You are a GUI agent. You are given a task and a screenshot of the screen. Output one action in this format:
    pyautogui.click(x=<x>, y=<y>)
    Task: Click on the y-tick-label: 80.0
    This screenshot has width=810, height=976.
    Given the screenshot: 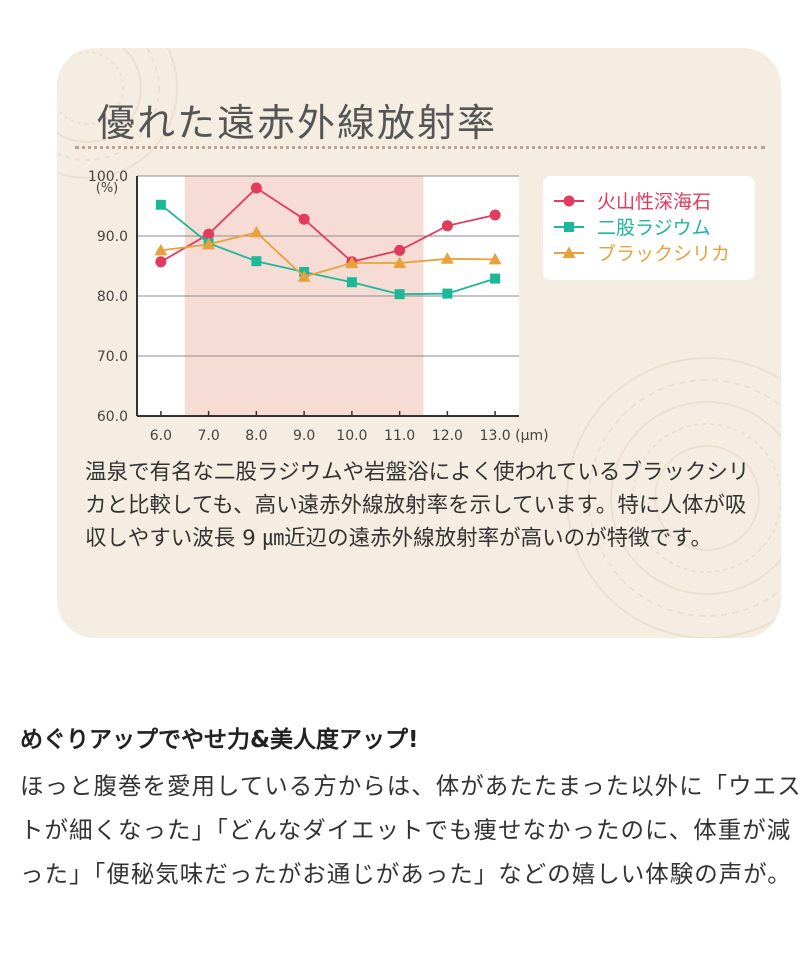 What is the action you would take?
    pyautogui.click(x=112, y=297)
    